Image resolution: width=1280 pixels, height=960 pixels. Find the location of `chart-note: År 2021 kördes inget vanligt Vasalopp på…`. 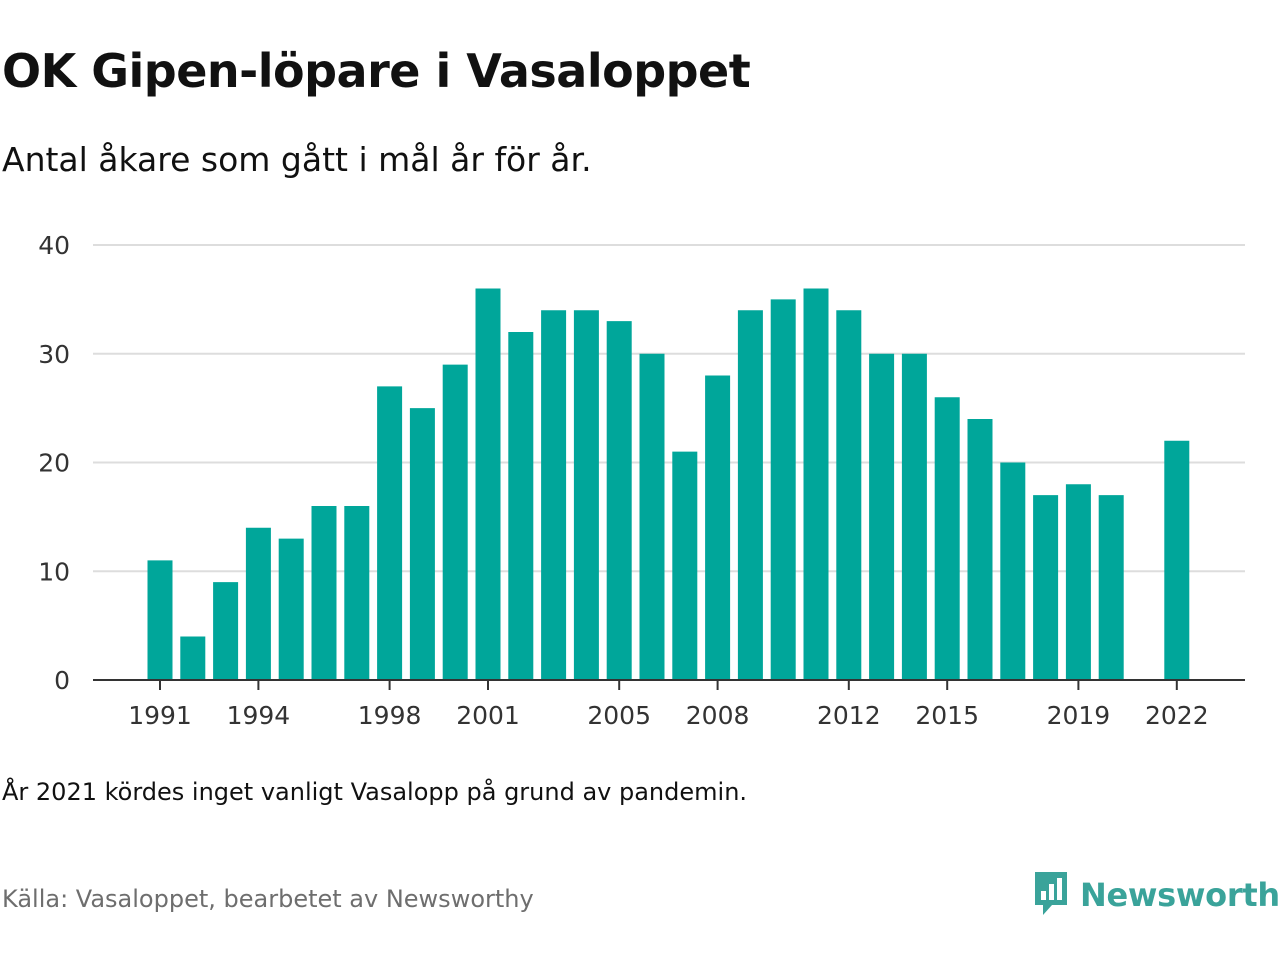

chart-note: År 2021 kördes inget vanligt Vasalopp på… is located at coordinates (375, 792).